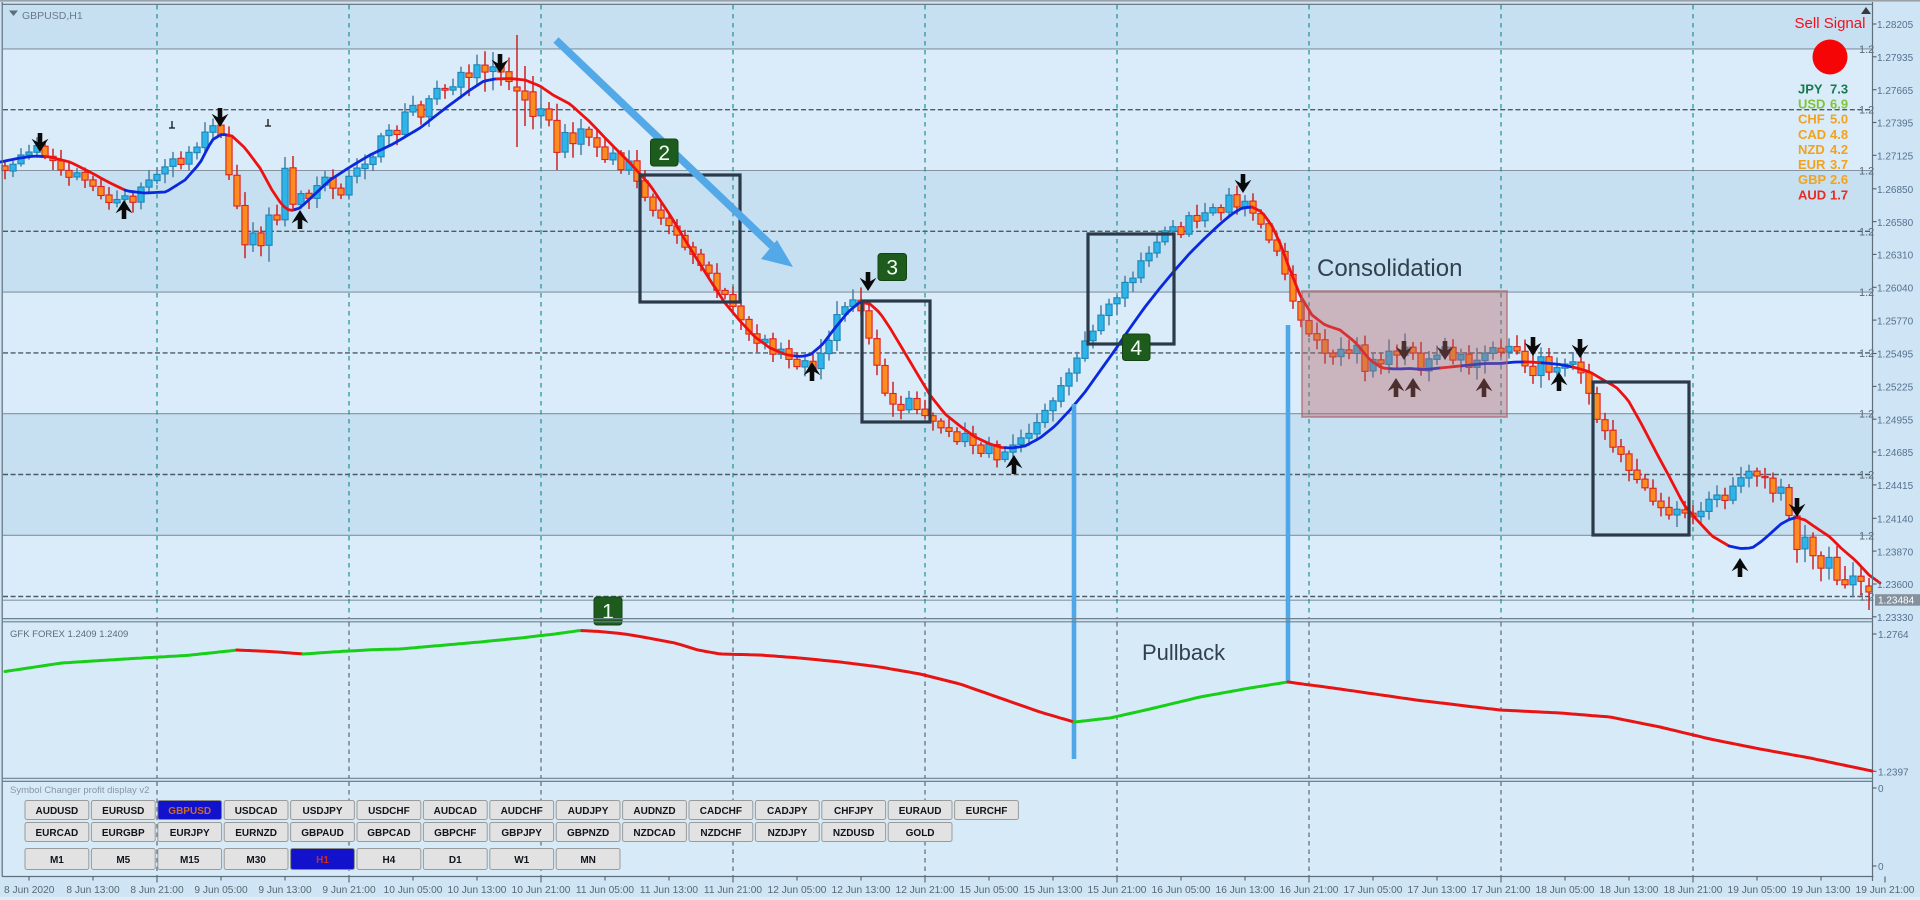 This screenshot has height=900, width=1920. I want to click on svg-text: GFK FOREX 1.2409 1.2409, so click(69, 634).